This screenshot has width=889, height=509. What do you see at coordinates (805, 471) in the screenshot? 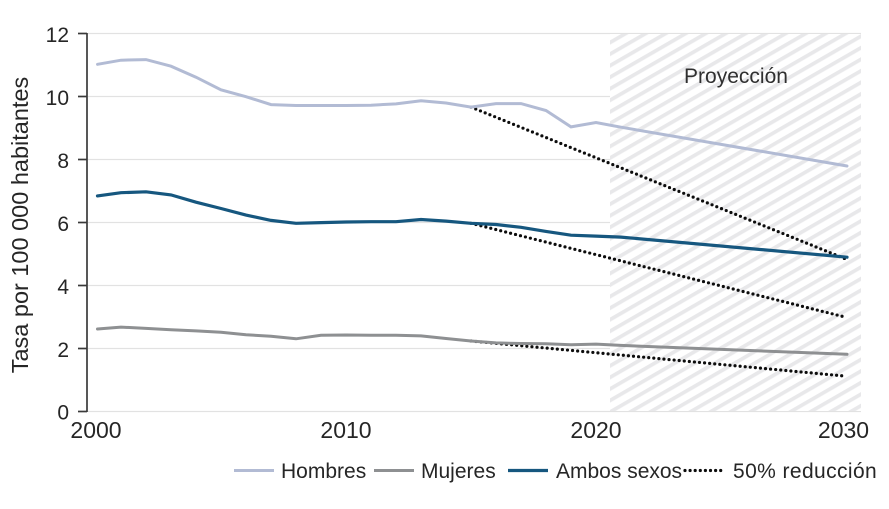
I see `svg-text: 50% reducción` at bounding box center [805, 471].